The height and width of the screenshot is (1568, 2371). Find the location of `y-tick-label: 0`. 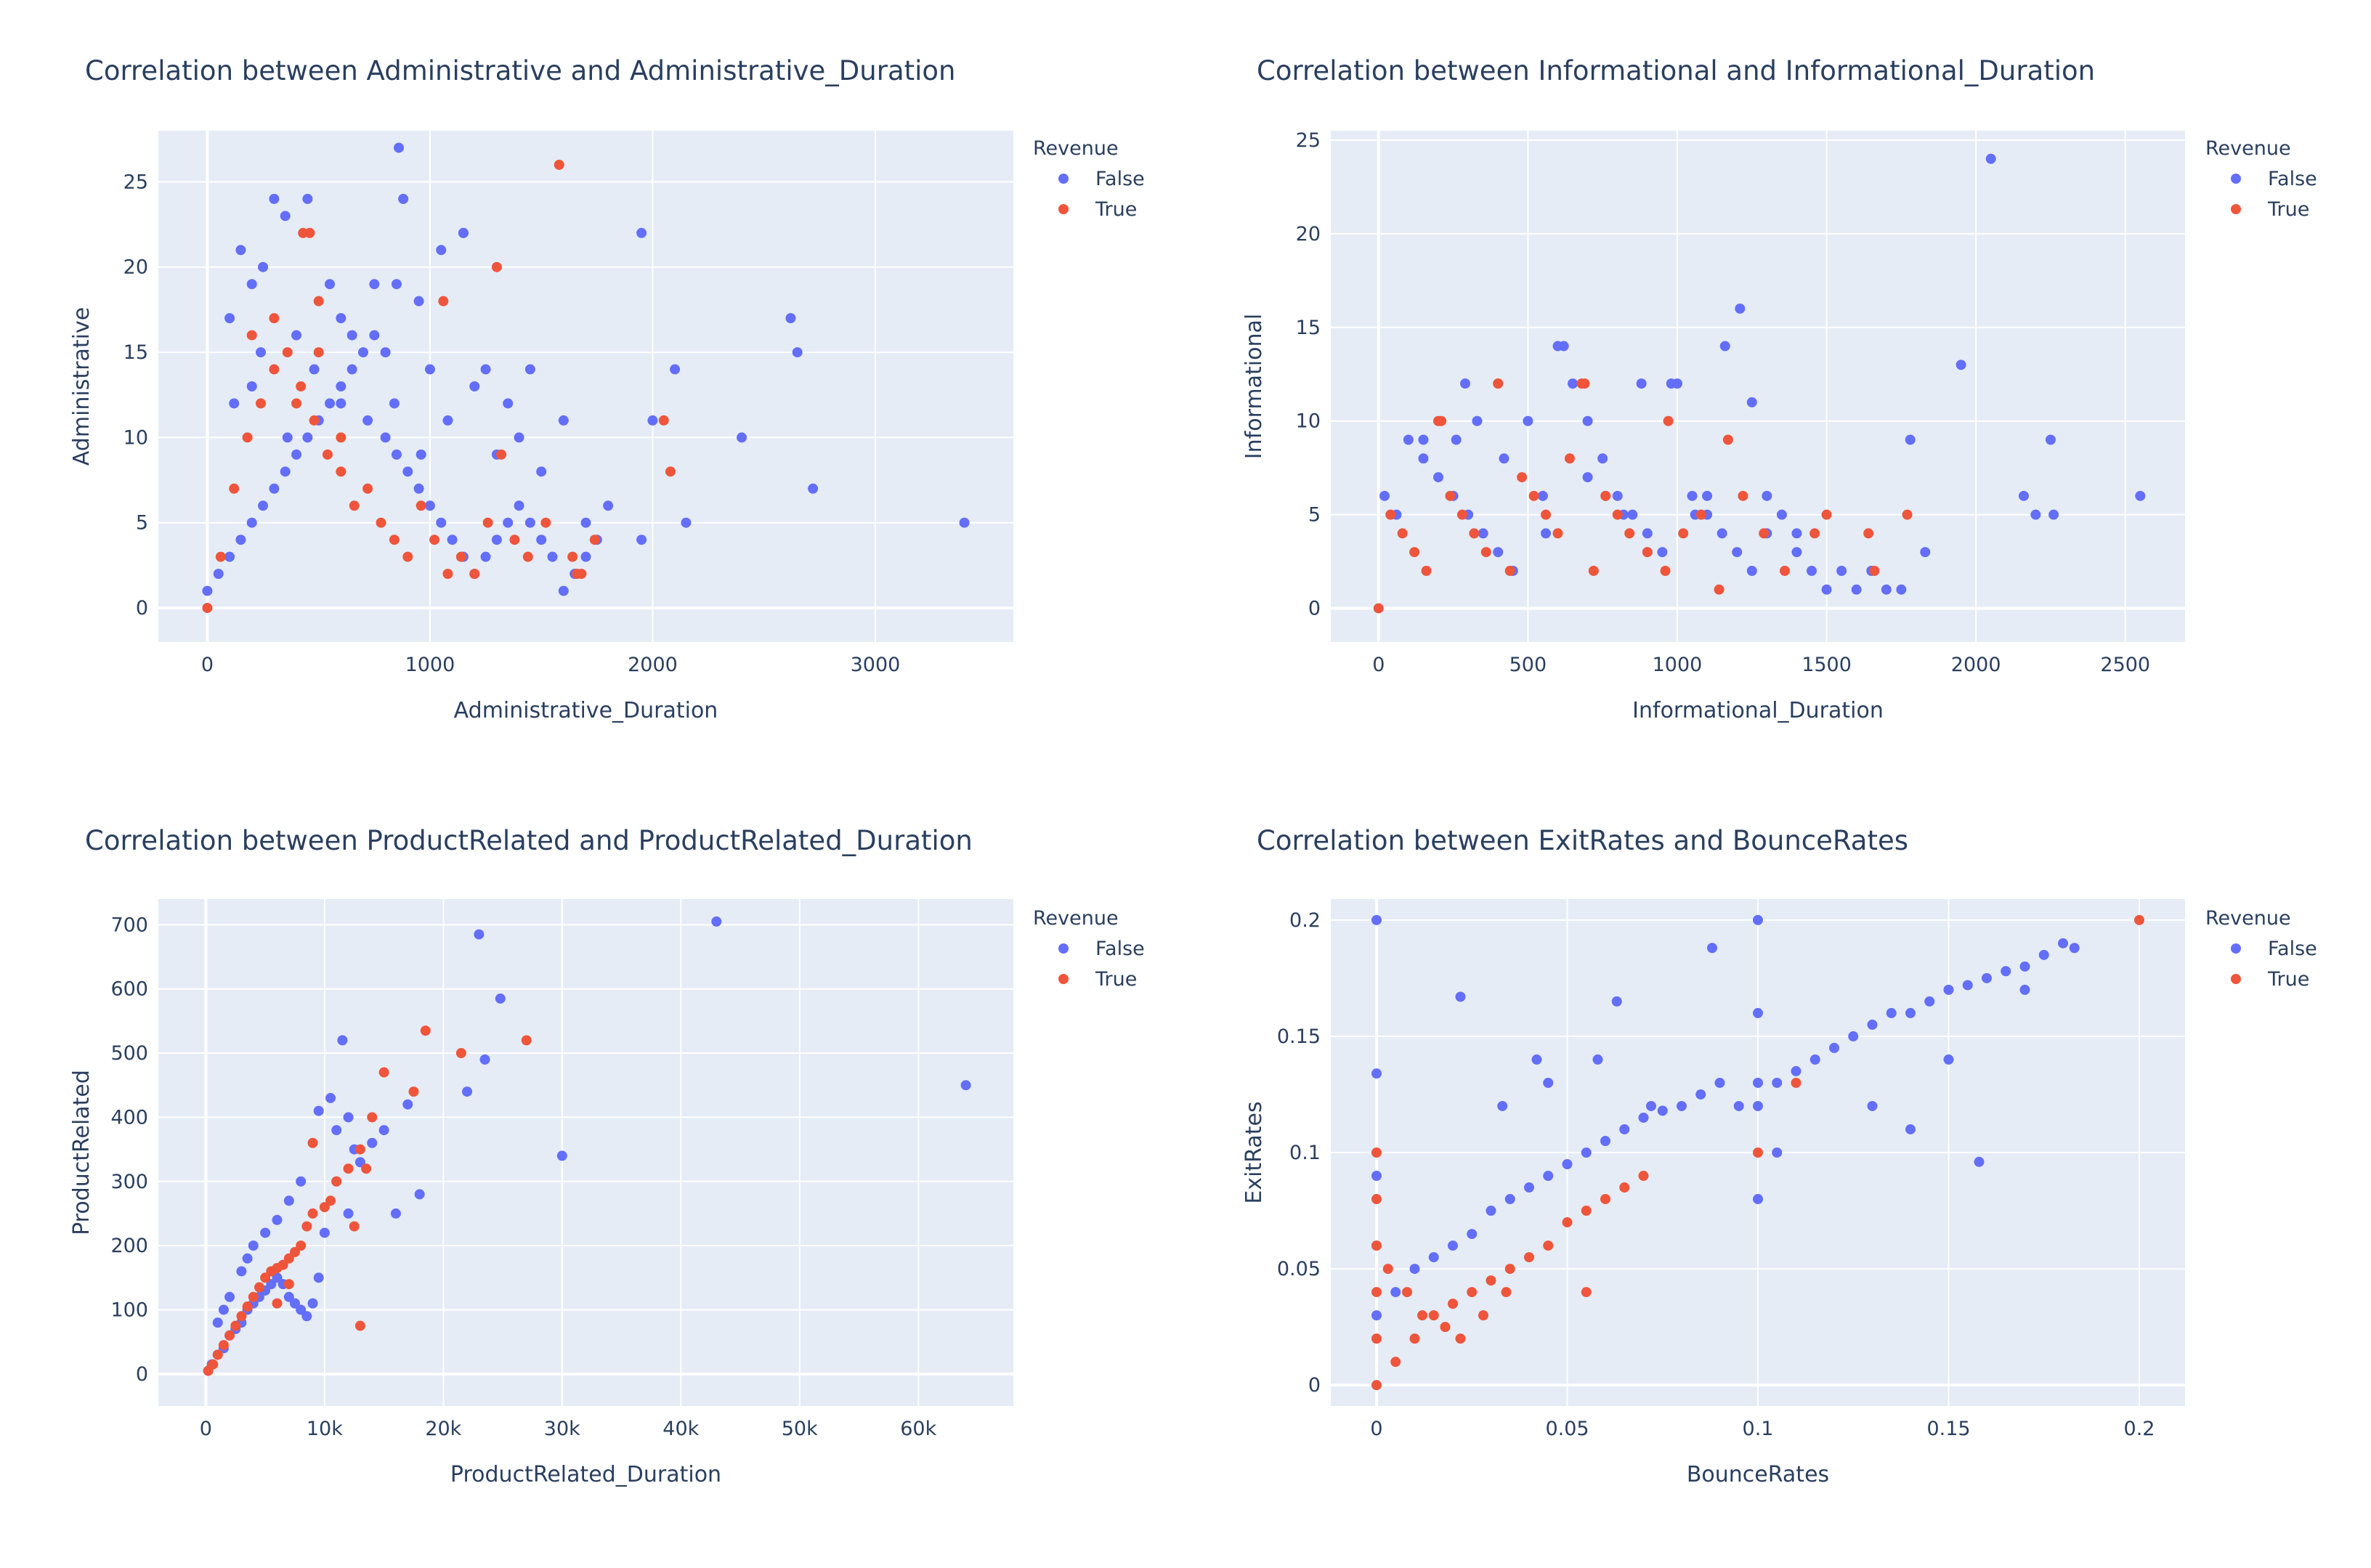

y-tick-label: 0 is located at coordinates (1314, 609).